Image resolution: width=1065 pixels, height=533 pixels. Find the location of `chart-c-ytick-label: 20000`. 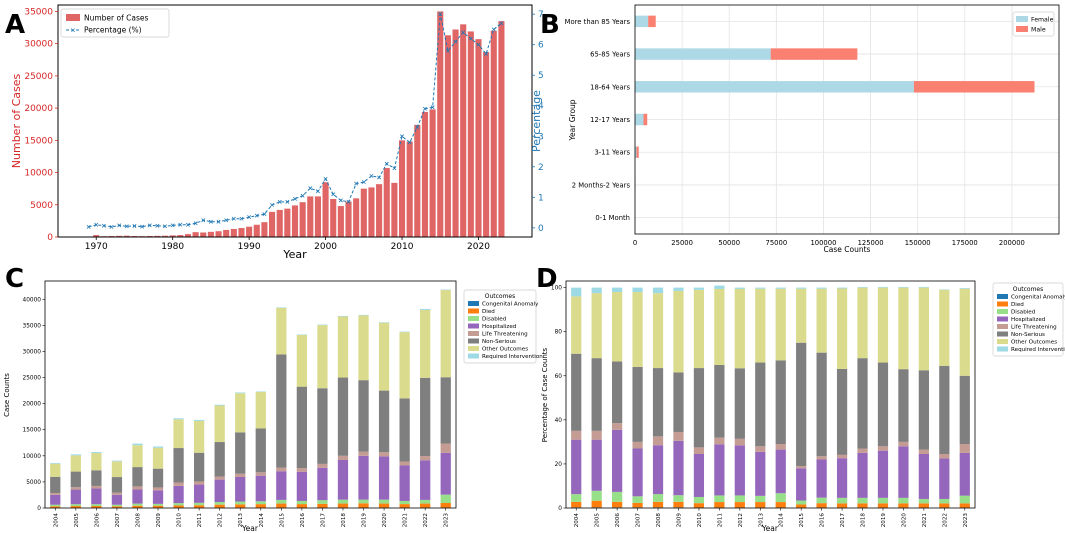

chart-c-ytick-label: 20000 is located at coordinates (32, 405).